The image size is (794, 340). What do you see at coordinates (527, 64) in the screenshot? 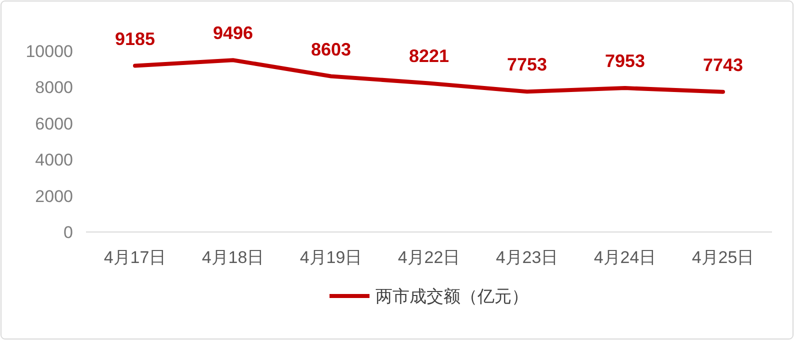
I see `data-label: 7753` at bounding box center [527, 64].